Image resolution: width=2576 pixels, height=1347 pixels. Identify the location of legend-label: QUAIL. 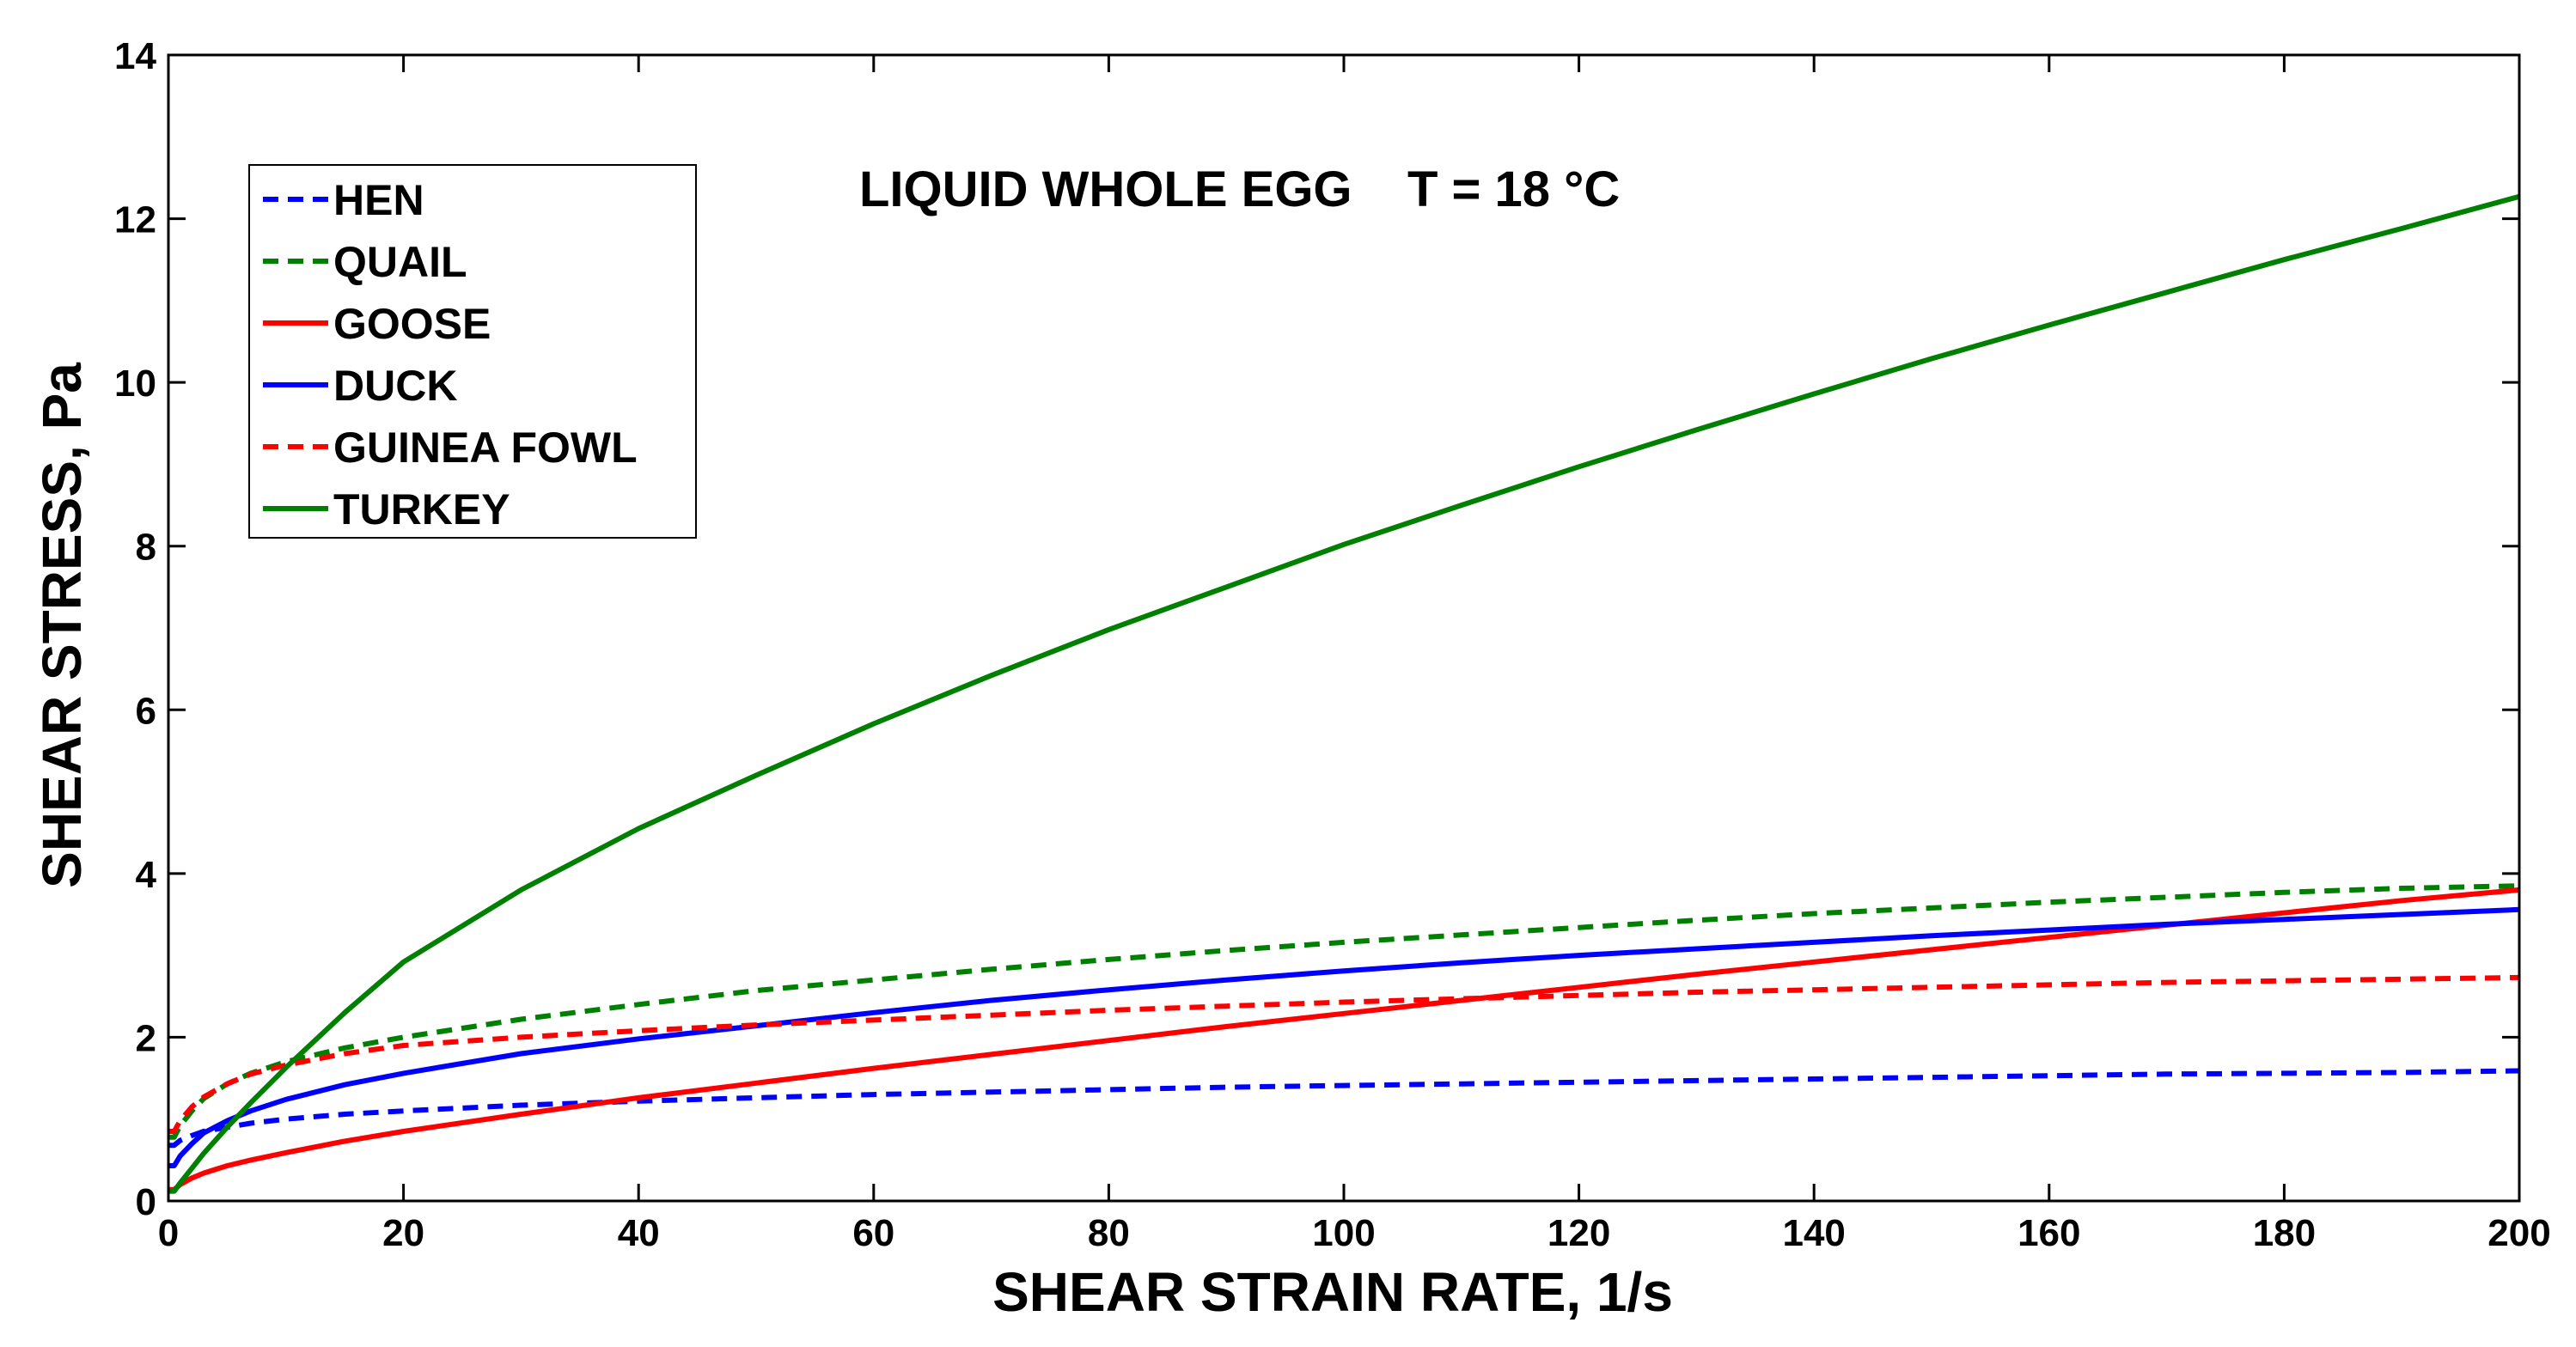
(400, 262).